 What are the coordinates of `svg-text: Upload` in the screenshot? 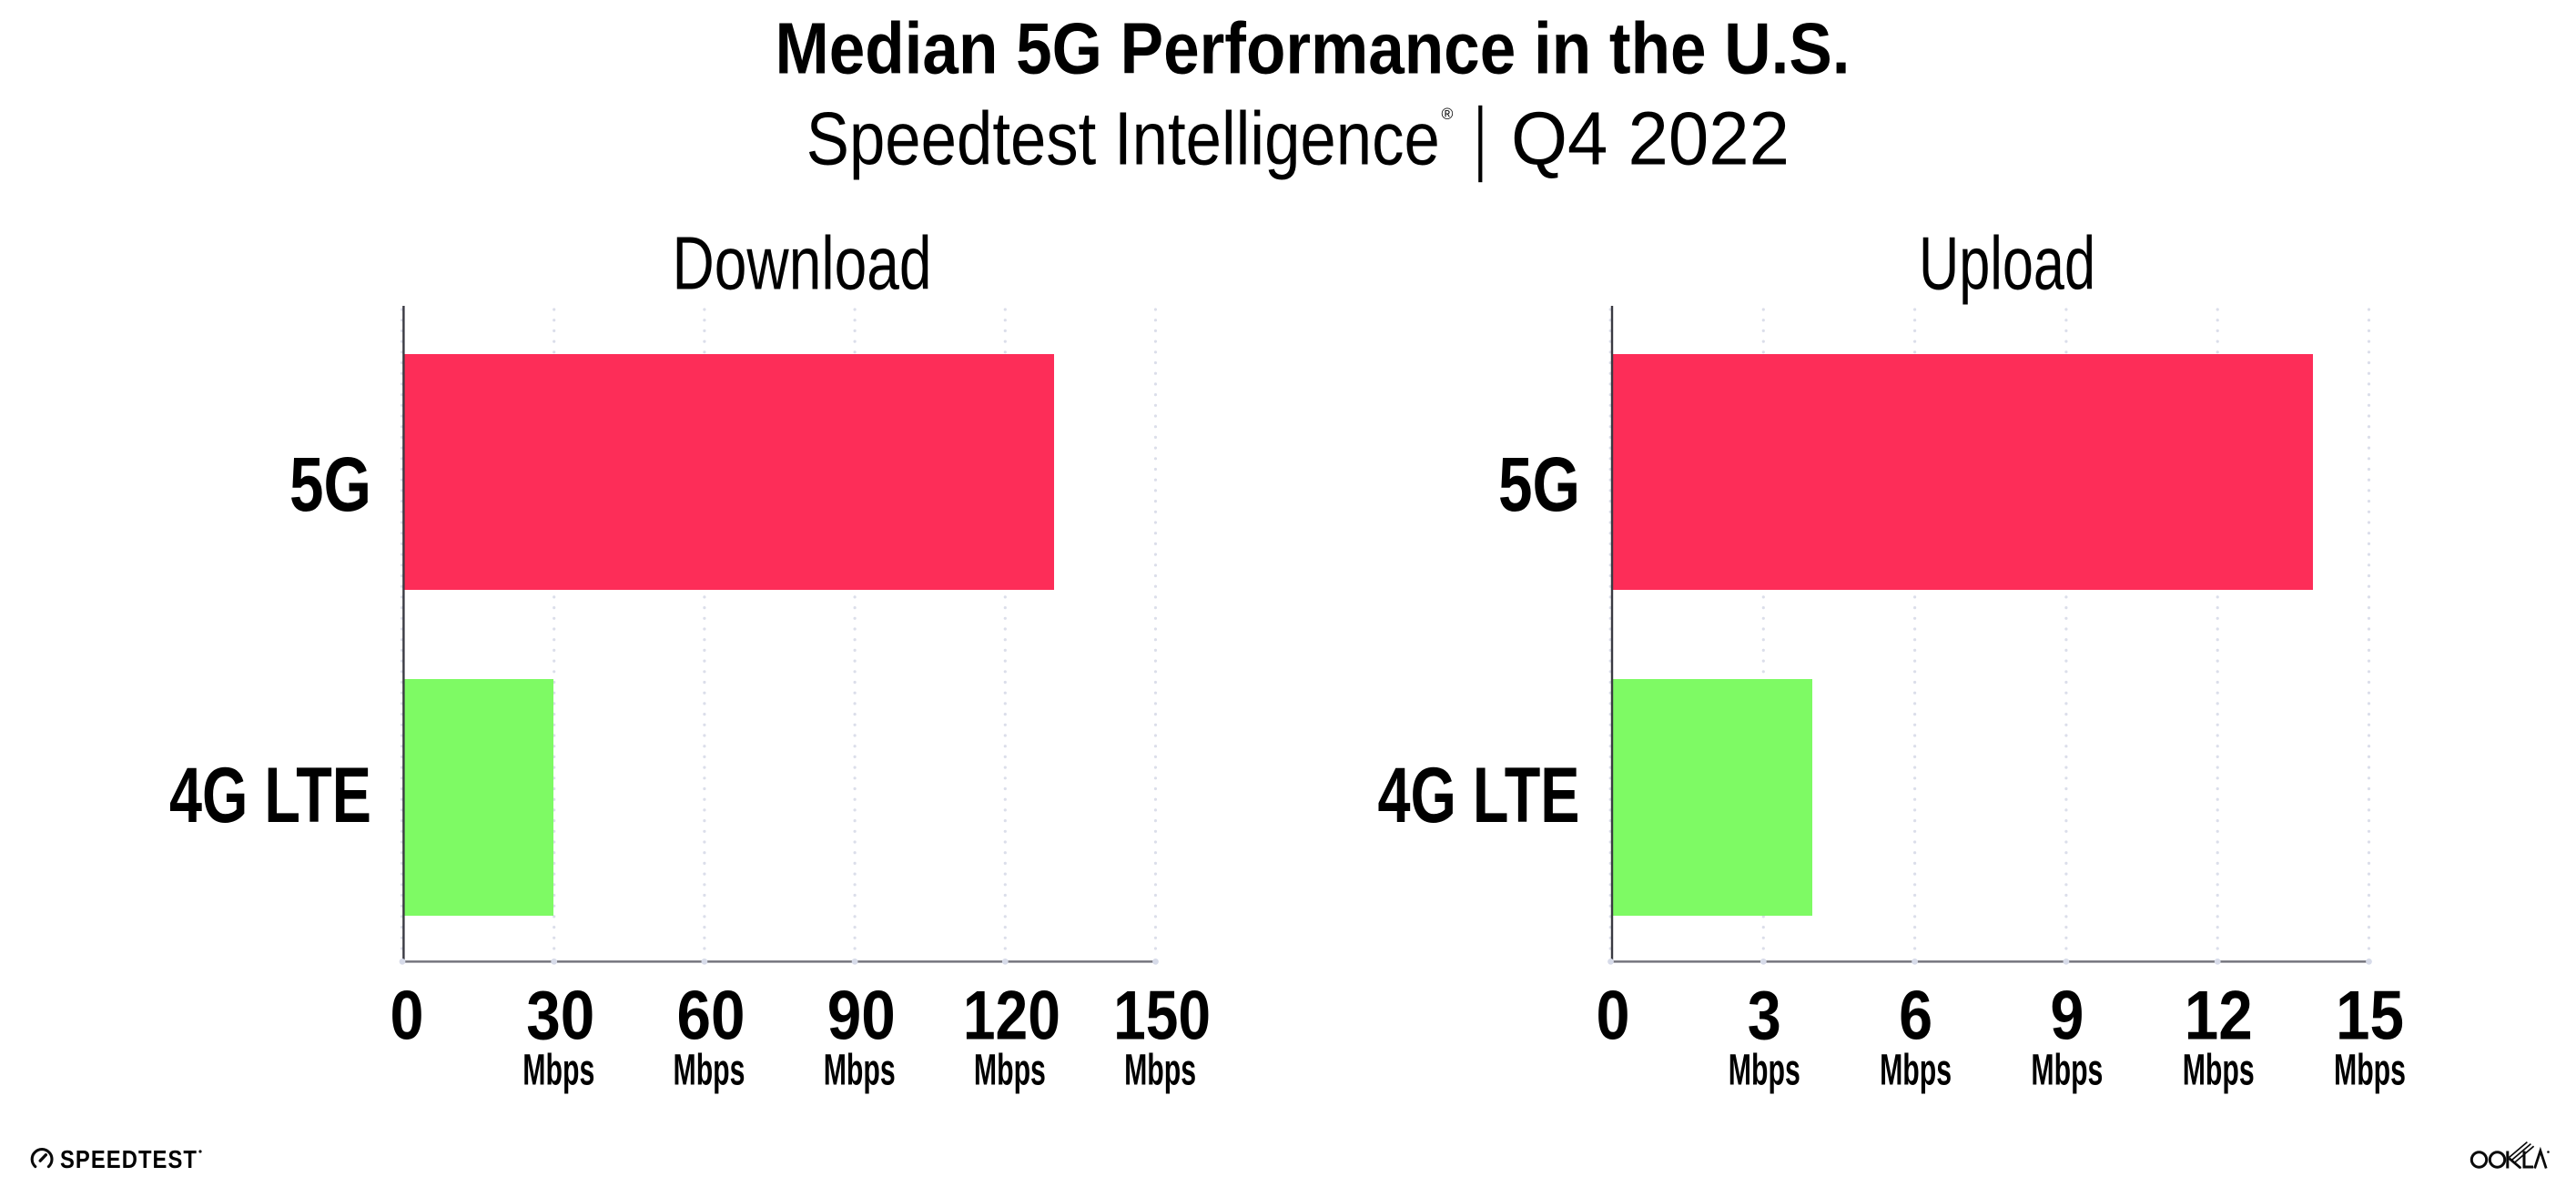 It's located at (2007, 262).